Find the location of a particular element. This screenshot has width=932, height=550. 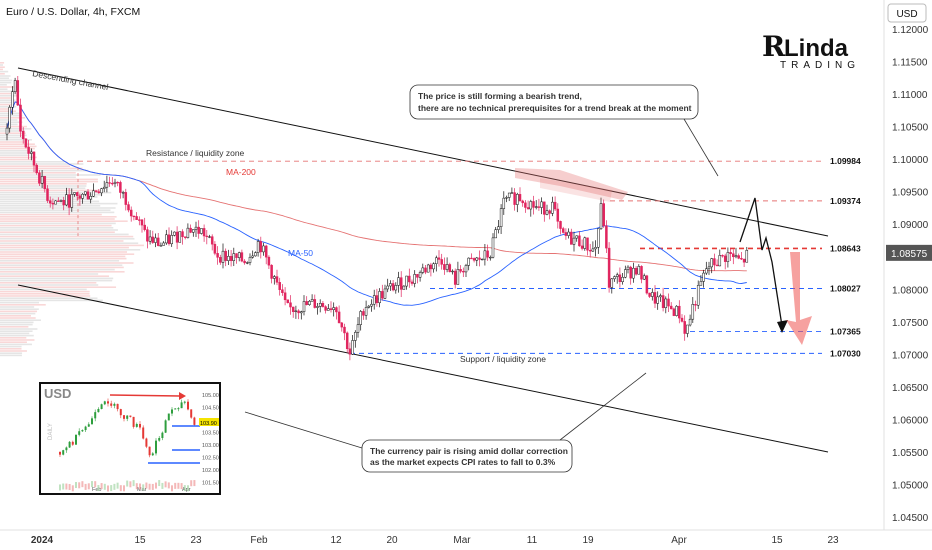

inset-current-badge is located at coordinates (209, 422).